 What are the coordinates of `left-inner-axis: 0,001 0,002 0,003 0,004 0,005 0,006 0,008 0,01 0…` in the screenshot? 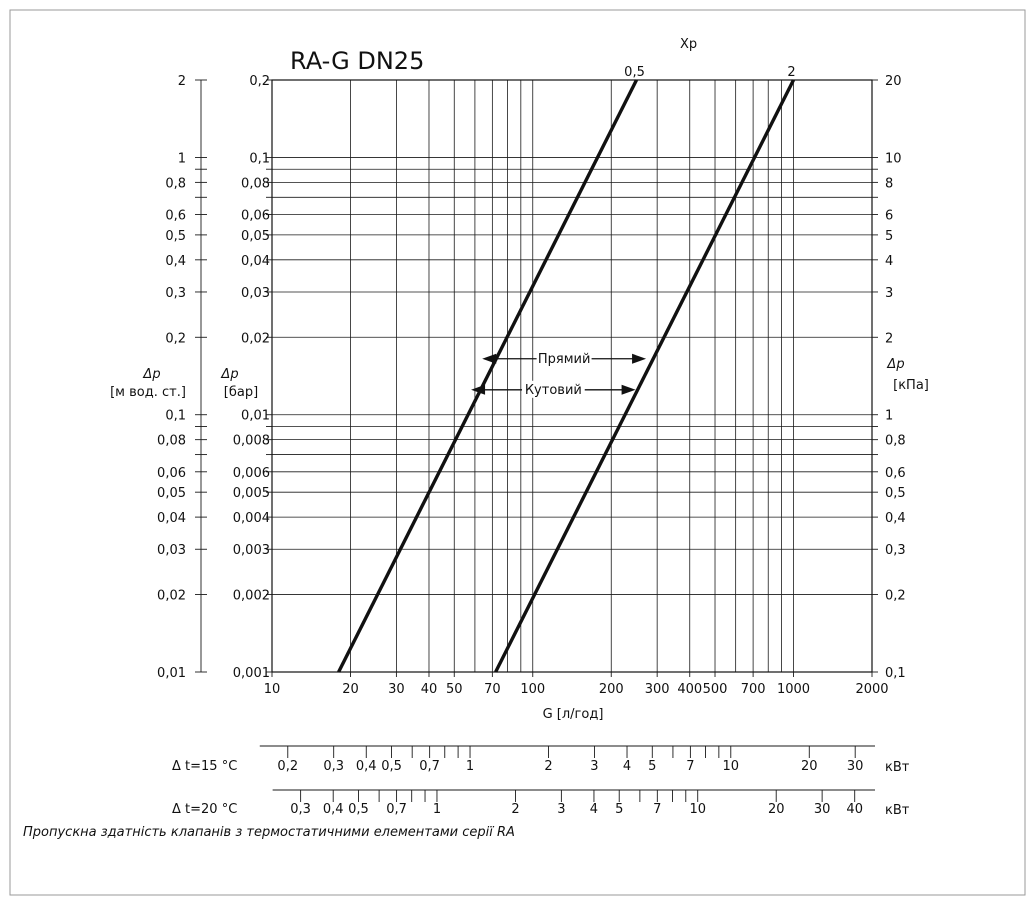 It's located at (252, 377).